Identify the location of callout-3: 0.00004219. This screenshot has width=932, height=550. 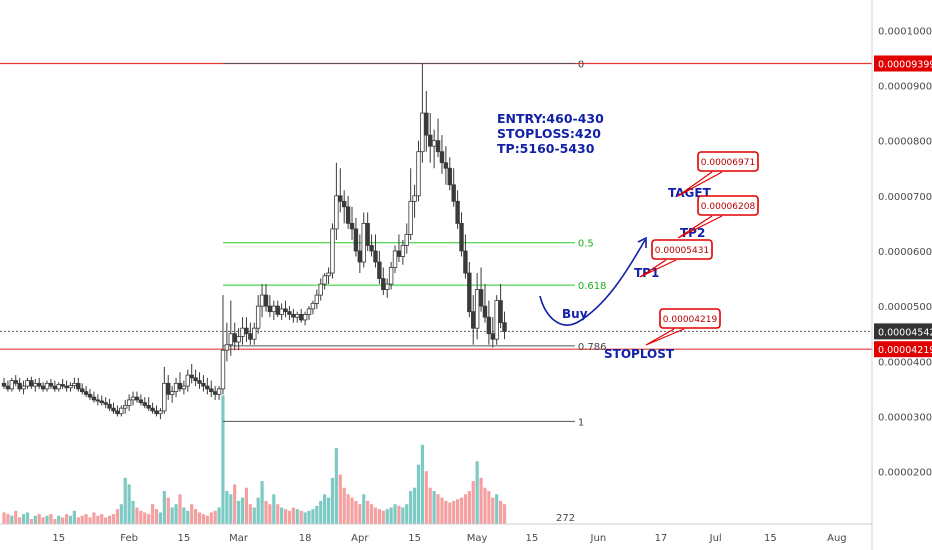
(683, 327).